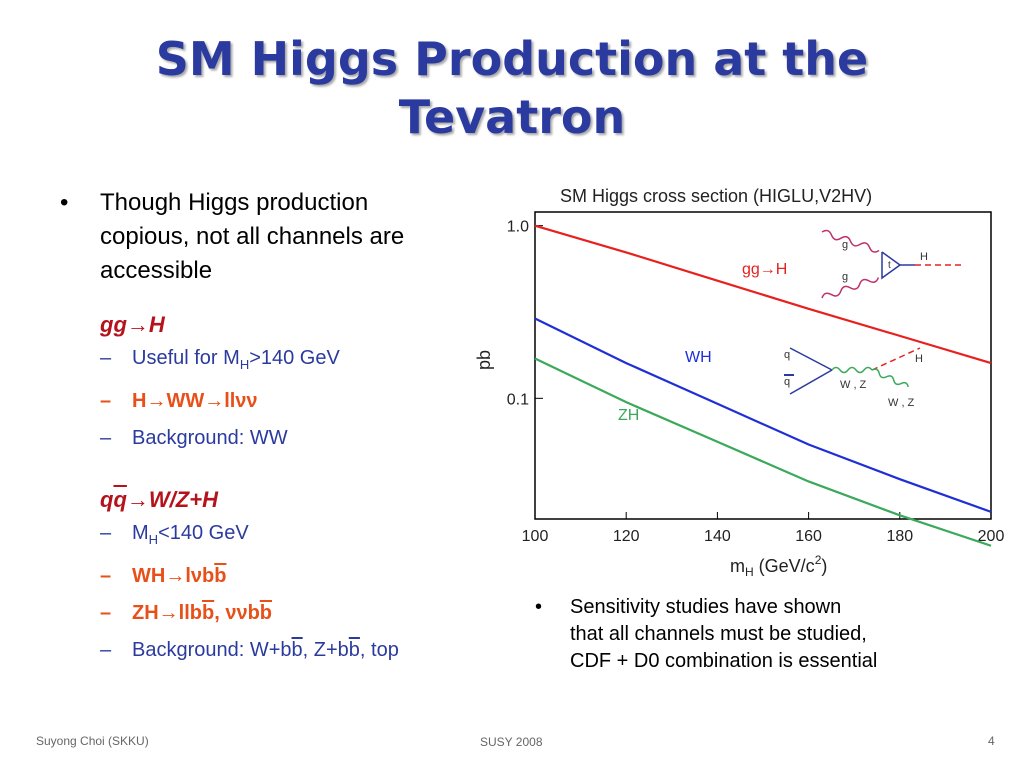 This screenshot has width=1024, height=768. What do you see at coordinates (808, 536) in the screenshot?
I see `x-tick-label: 160` at bounding box center [808, 536].